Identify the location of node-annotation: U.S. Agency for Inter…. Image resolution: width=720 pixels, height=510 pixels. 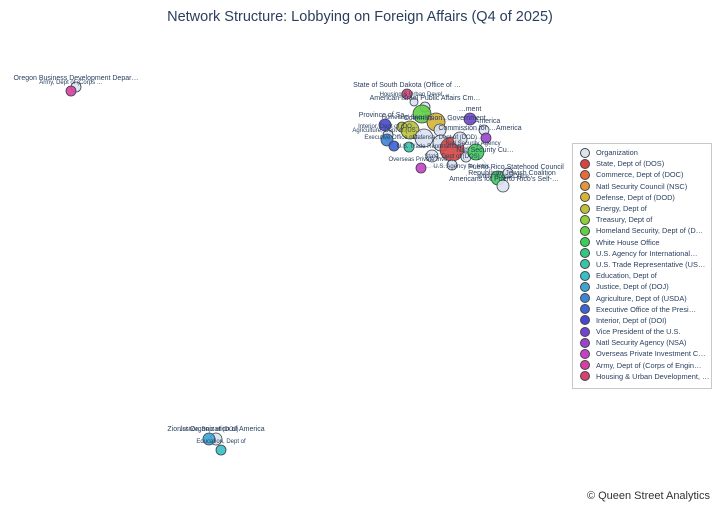
(463, 167).